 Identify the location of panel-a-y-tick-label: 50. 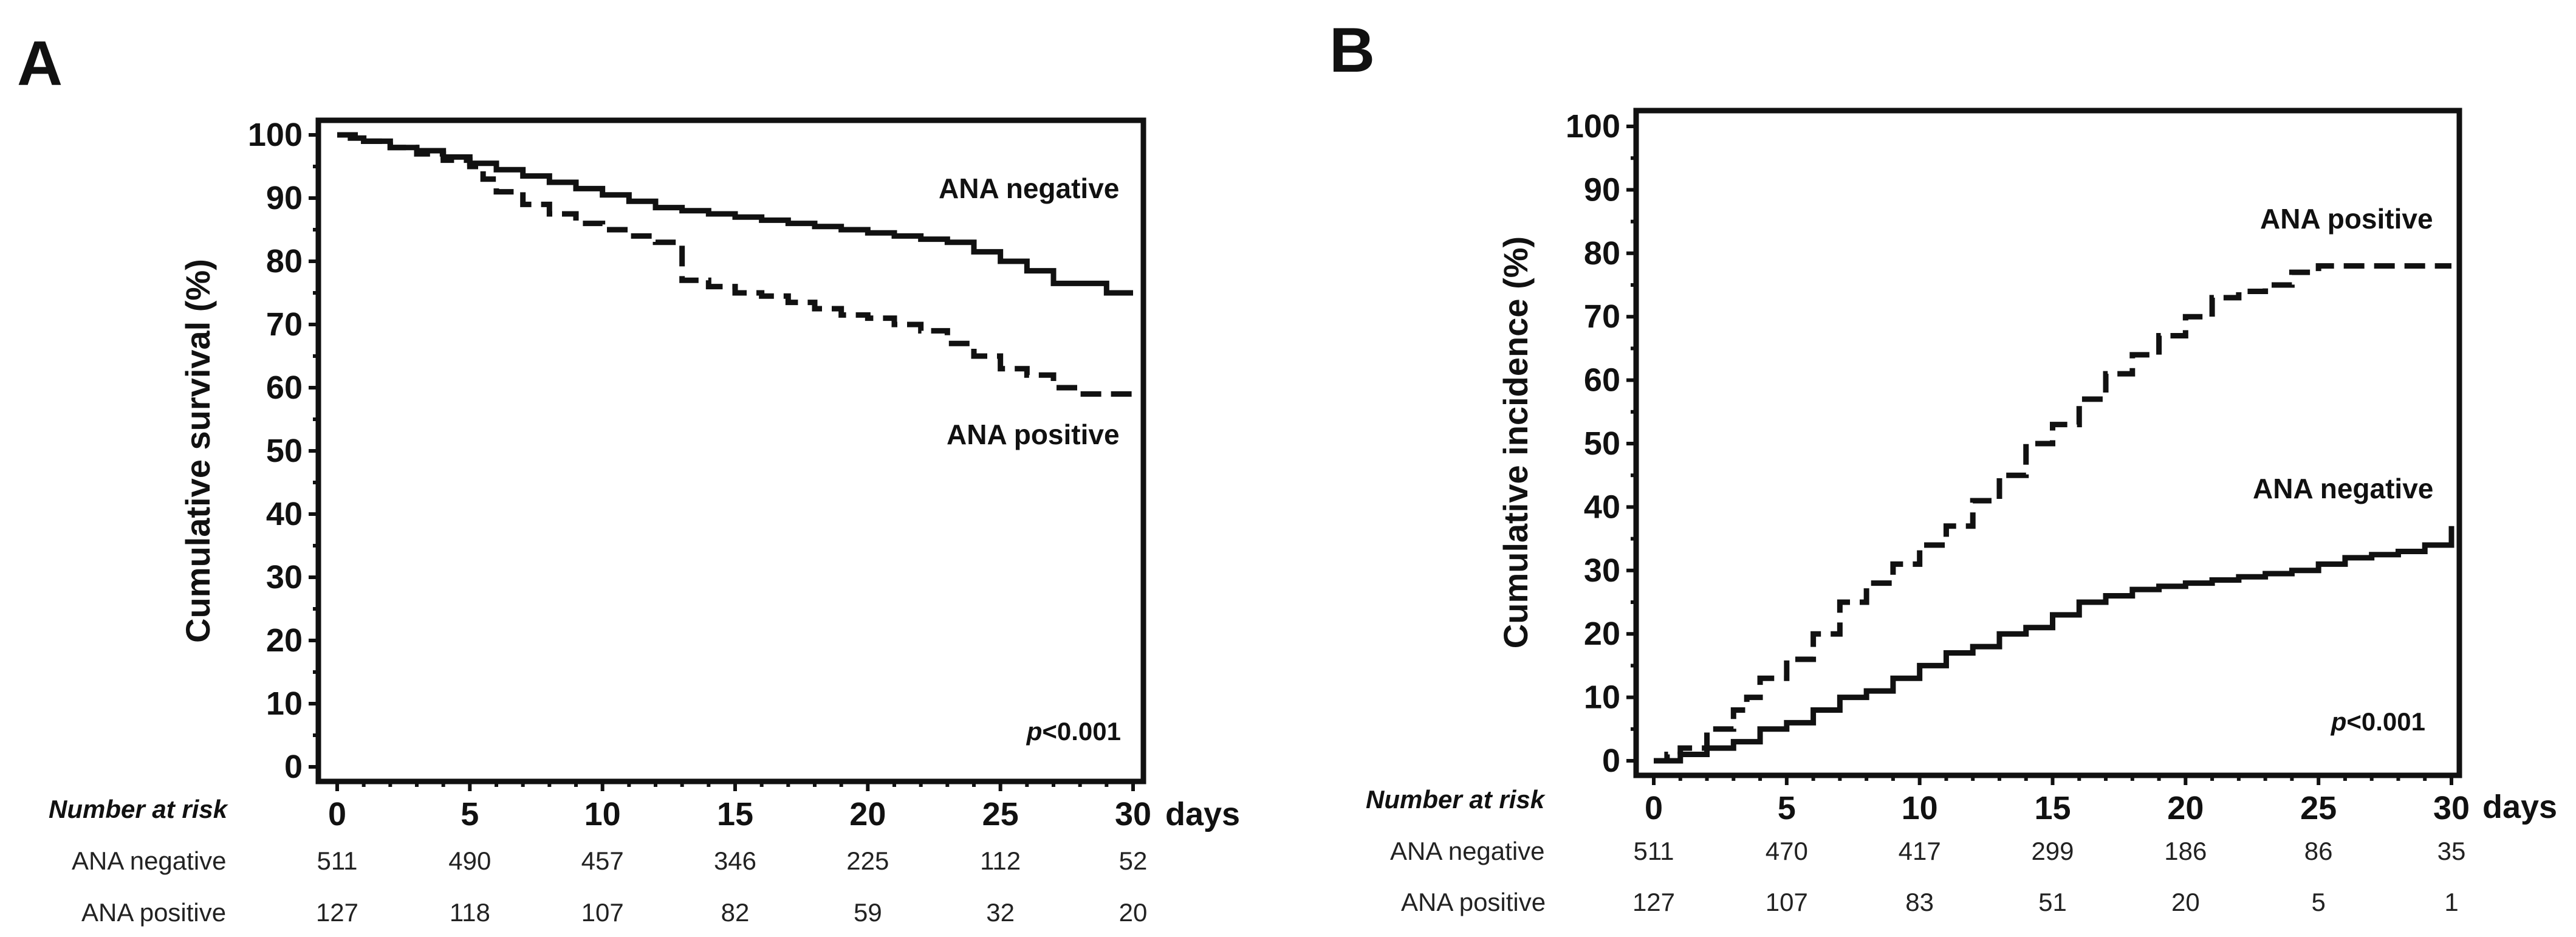
(284, 451).